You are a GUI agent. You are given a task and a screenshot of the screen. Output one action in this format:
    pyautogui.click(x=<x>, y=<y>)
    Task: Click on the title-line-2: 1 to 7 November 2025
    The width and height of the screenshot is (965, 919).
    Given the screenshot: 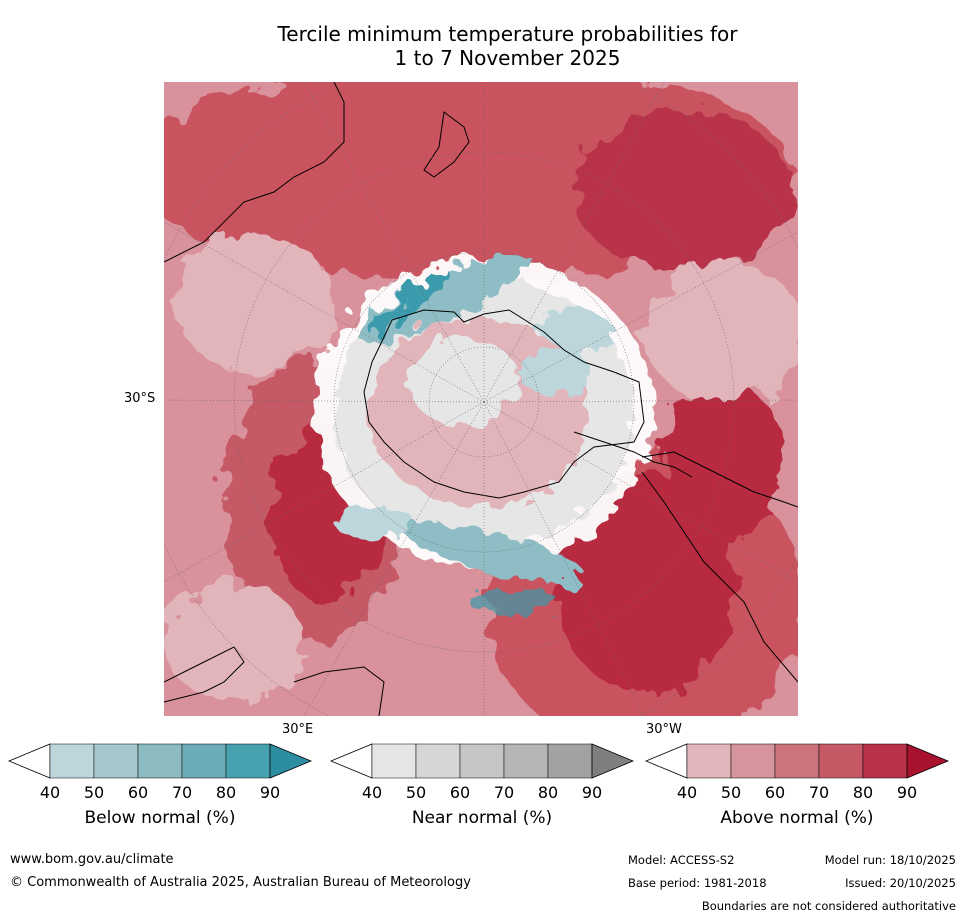 What is the action you would take?
    pyautogui.click(x=507, y=58)
    